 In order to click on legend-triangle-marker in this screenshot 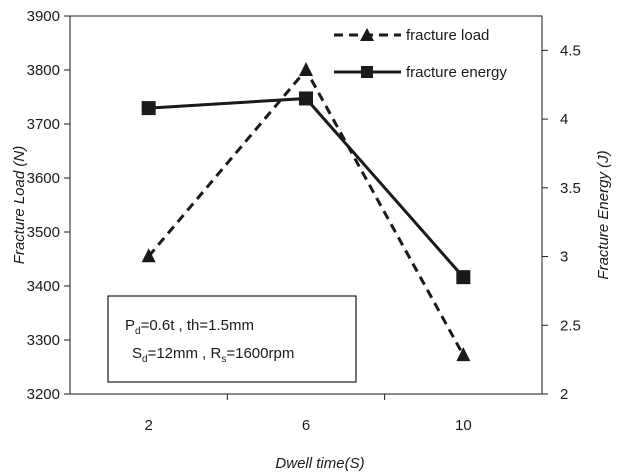, I will do `click(367, 34)`.